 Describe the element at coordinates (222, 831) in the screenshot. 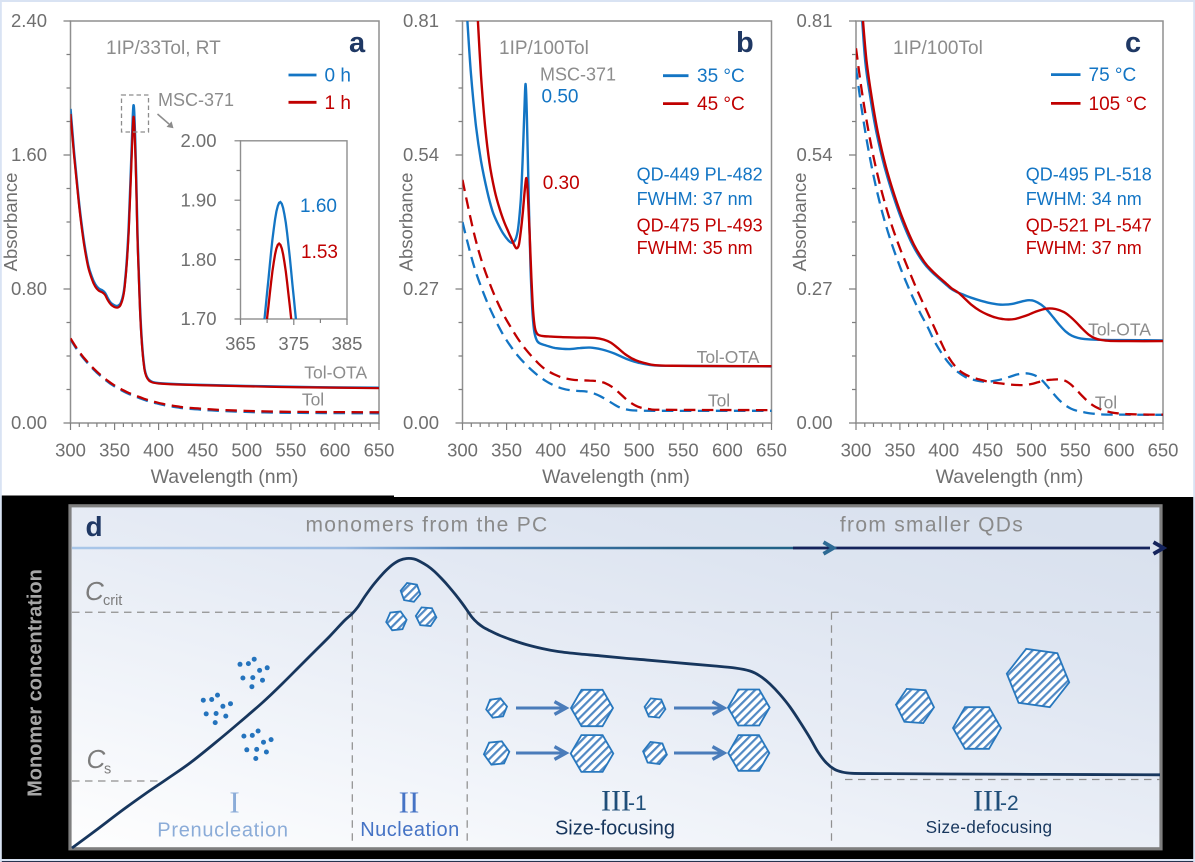

I see `svg-text: Prenucleation` at that location.